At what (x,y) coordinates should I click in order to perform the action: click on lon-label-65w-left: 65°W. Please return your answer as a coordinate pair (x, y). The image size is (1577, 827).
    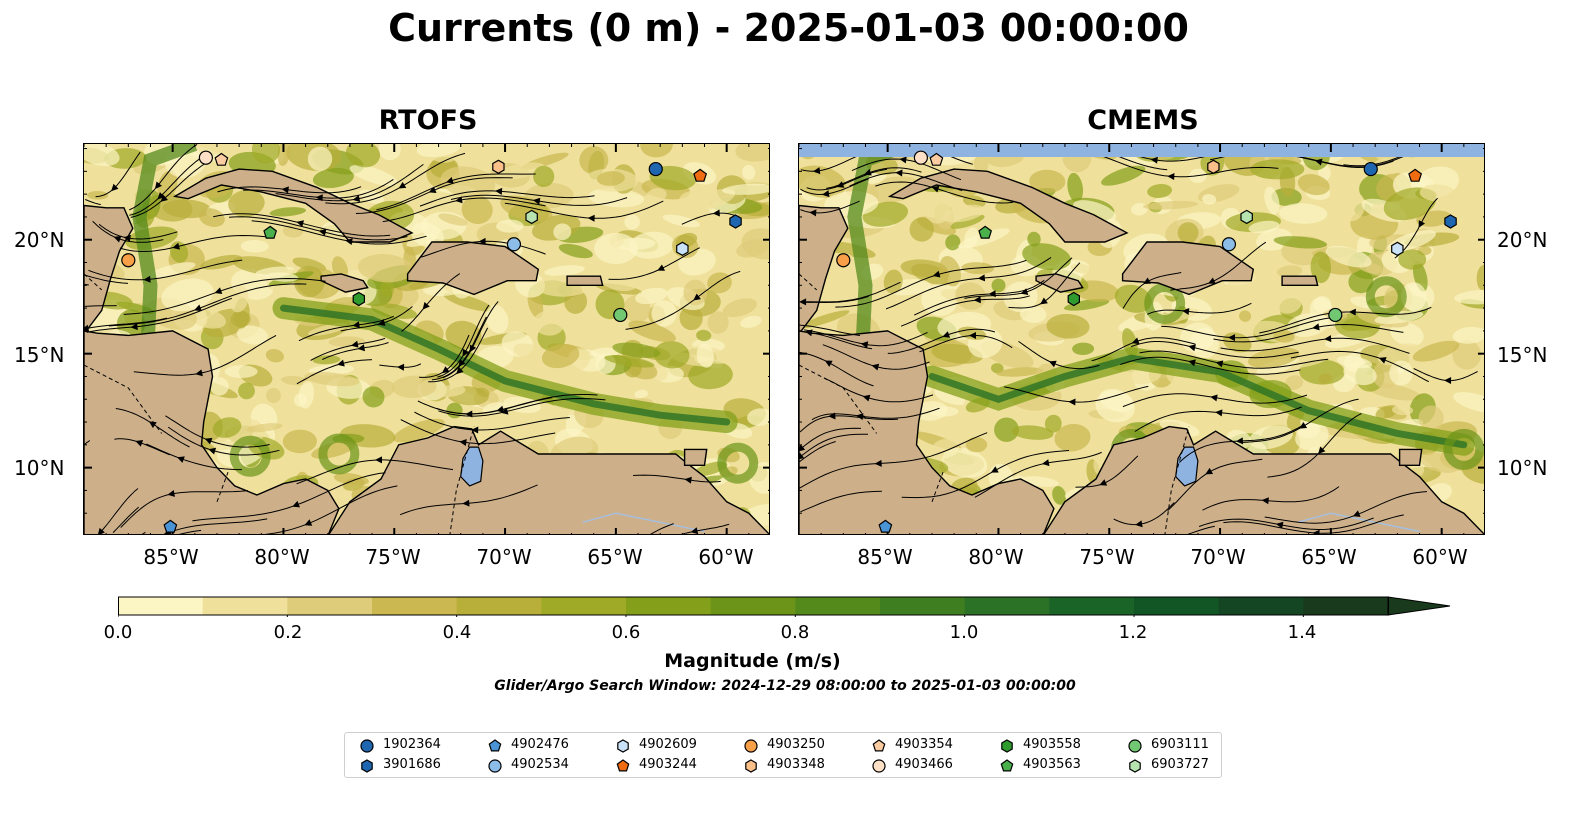
    Looking at the image, I should click on (615, 557).